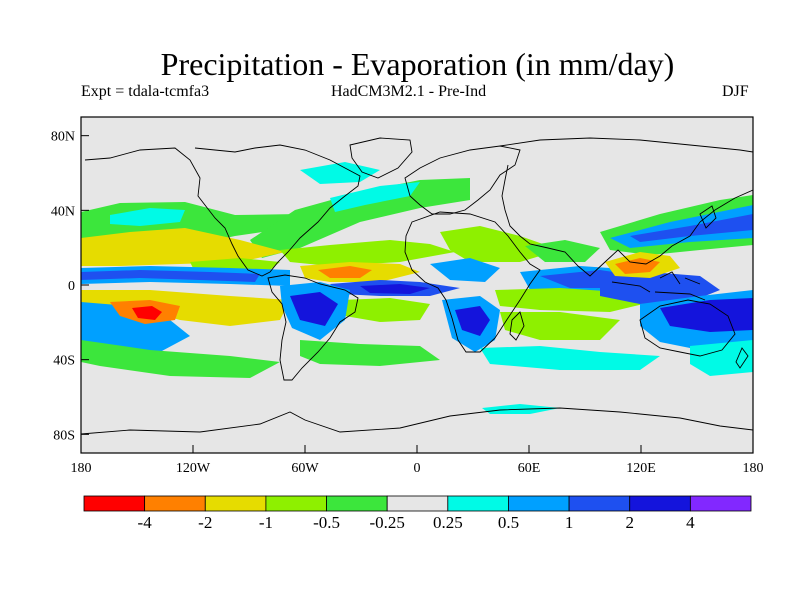 Image resolution: width=800 pixels, height=600 pixels. I want to click on coast-europe, so click(462, 180).